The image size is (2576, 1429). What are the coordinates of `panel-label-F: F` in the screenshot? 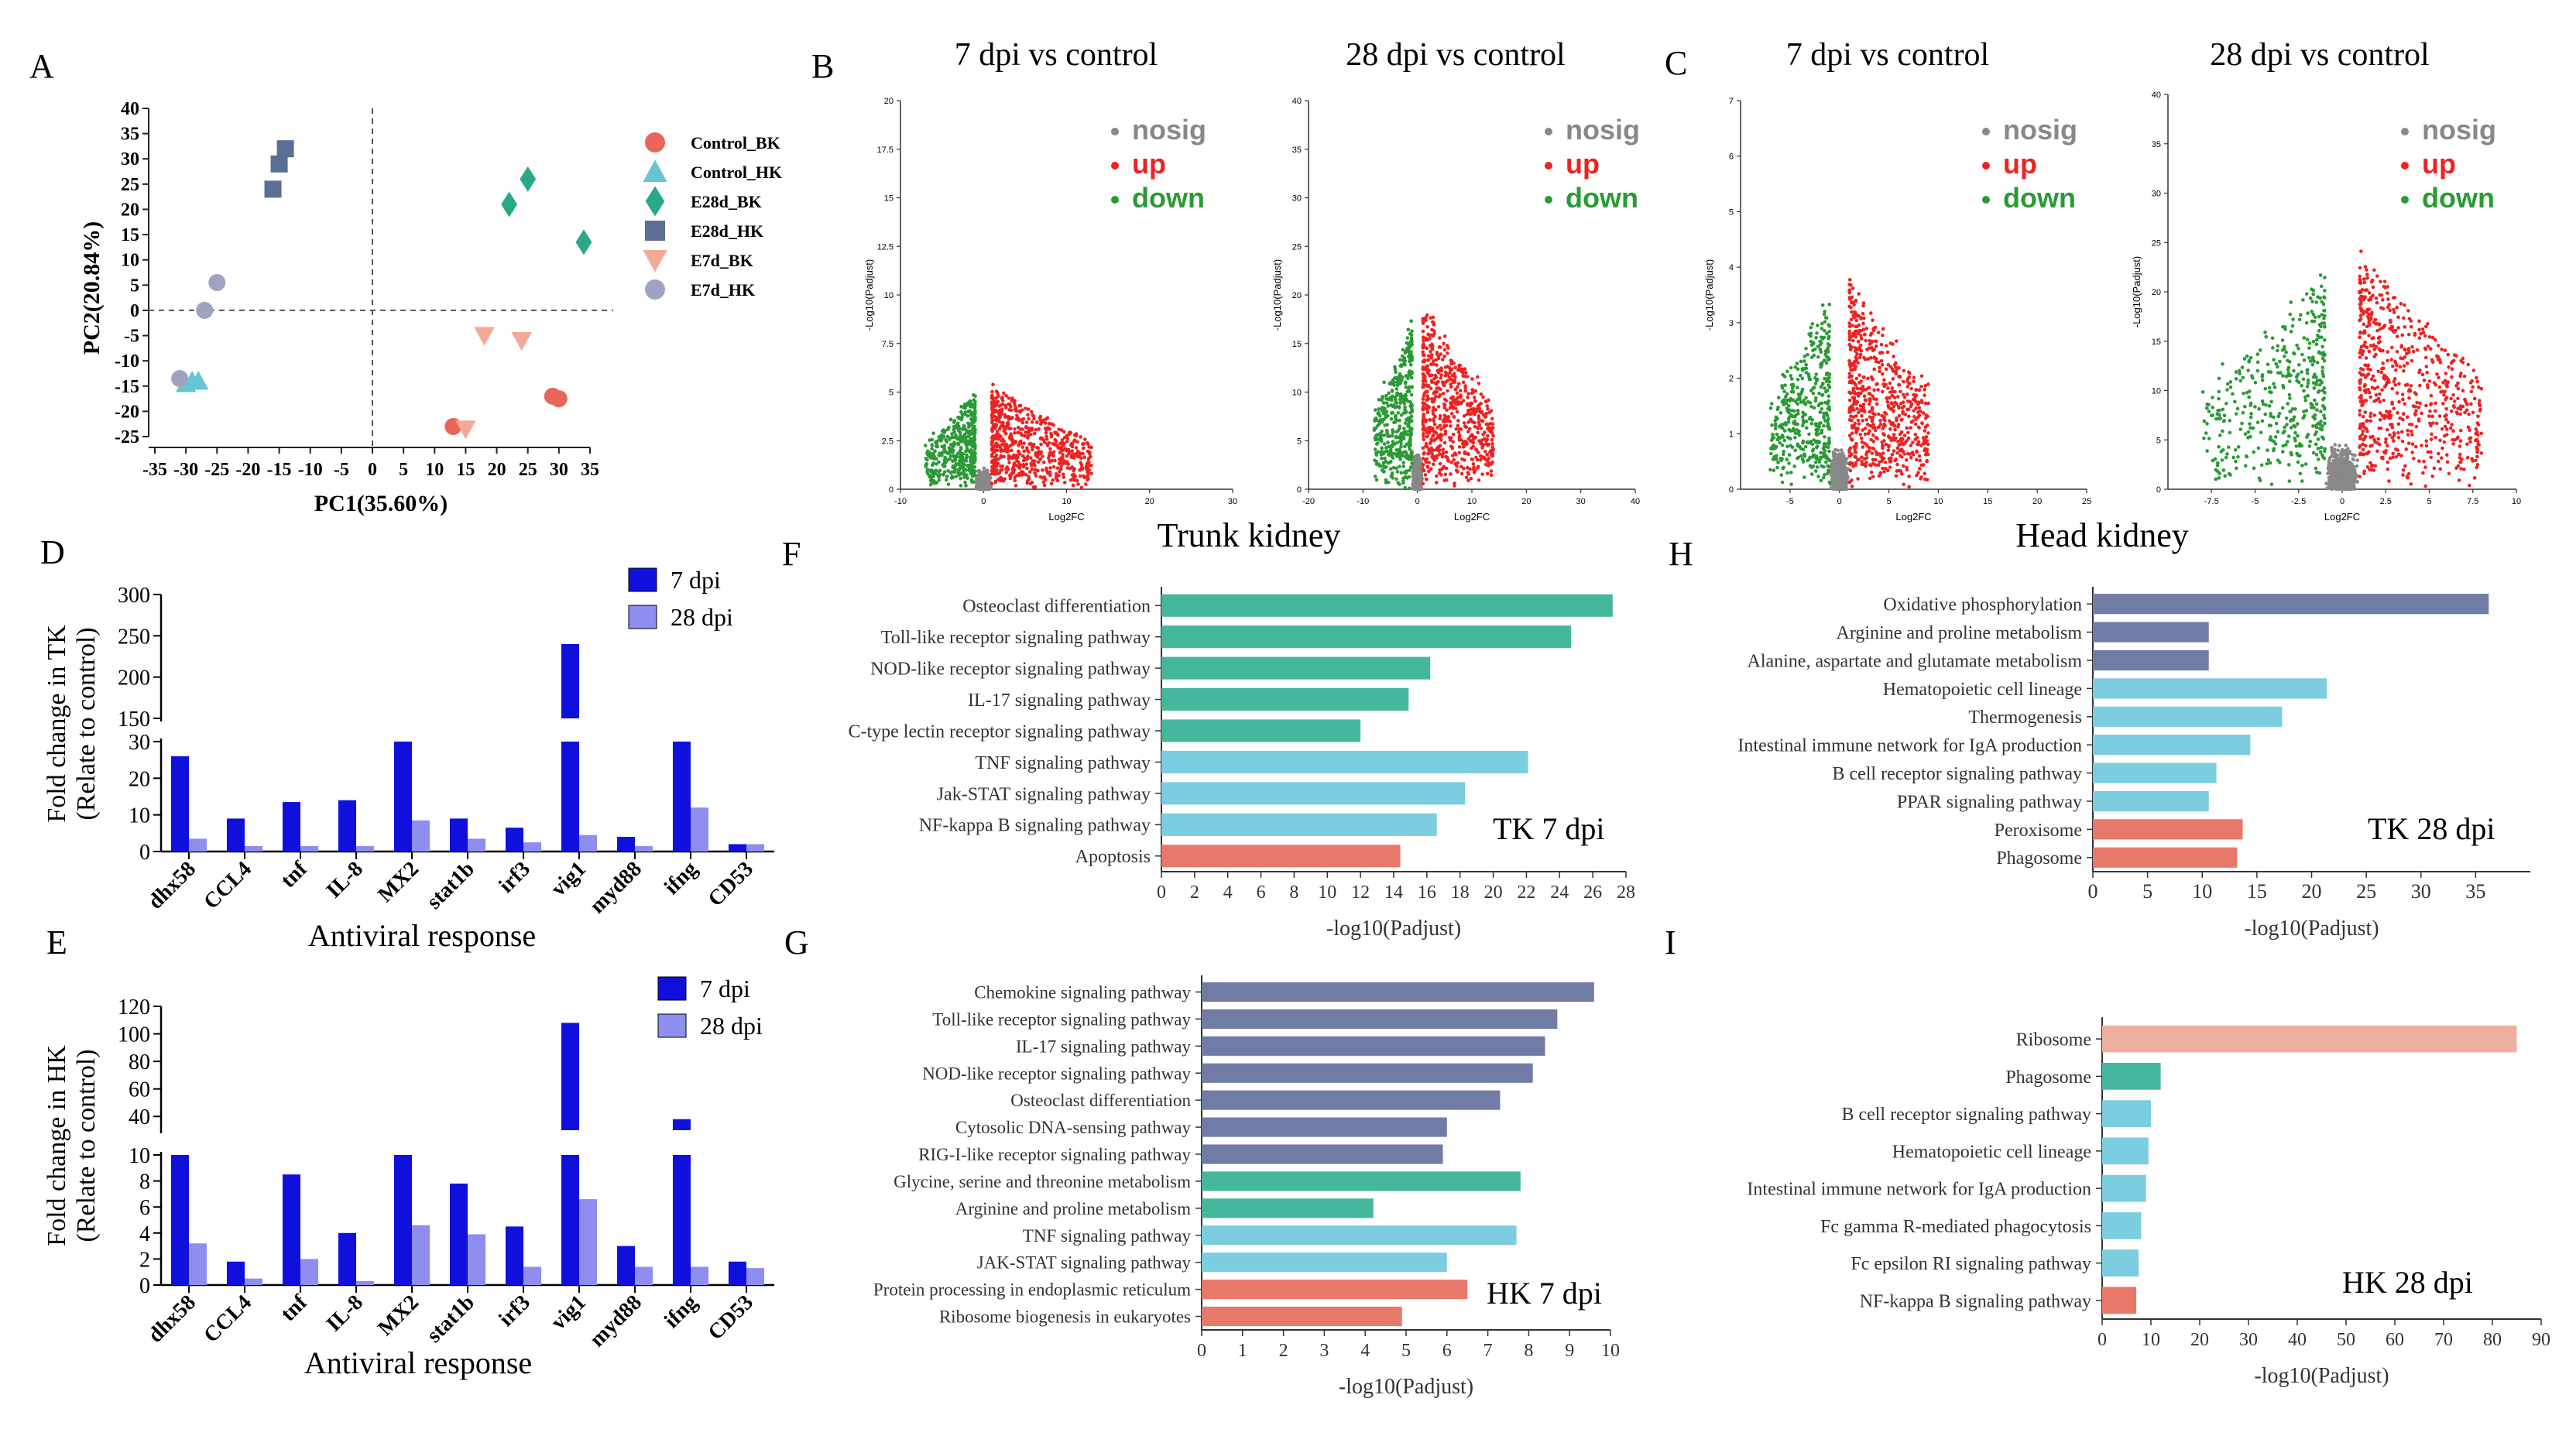 It's located at (791, 554).